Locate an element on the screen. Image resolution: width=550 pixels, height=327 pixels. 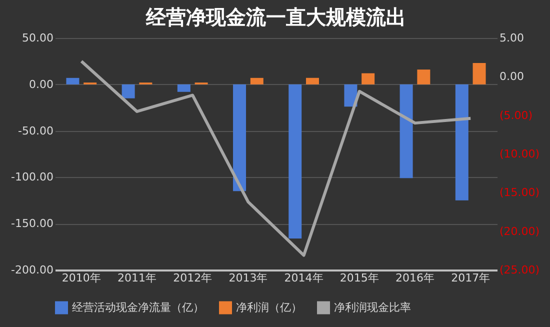
y2-tick-label: (20.00) is located at coordinates (520, 231).